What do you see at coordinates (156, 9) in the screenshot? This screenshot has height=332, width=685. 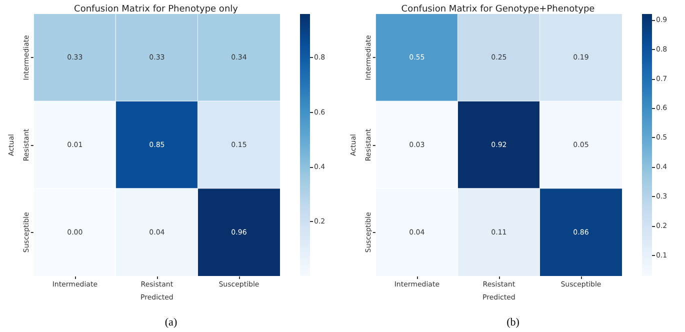 I see `chart-title: Confusion Matrix for Phenotype only` at bounding box center [156, 9].